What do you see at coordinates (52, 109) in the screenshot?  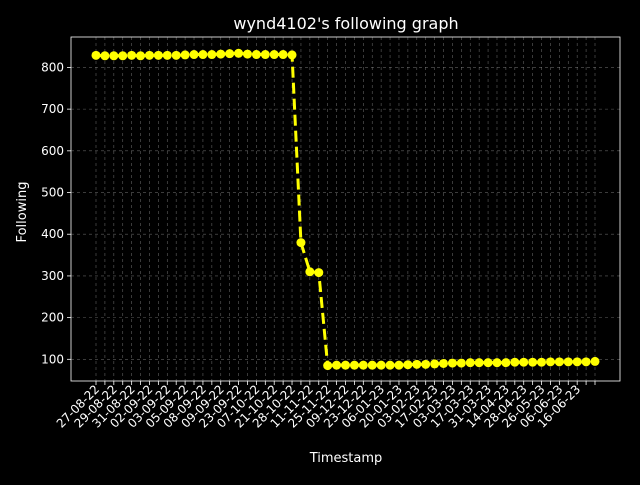 I see `y-tick-label: 700` at bounding box center [52, 109].